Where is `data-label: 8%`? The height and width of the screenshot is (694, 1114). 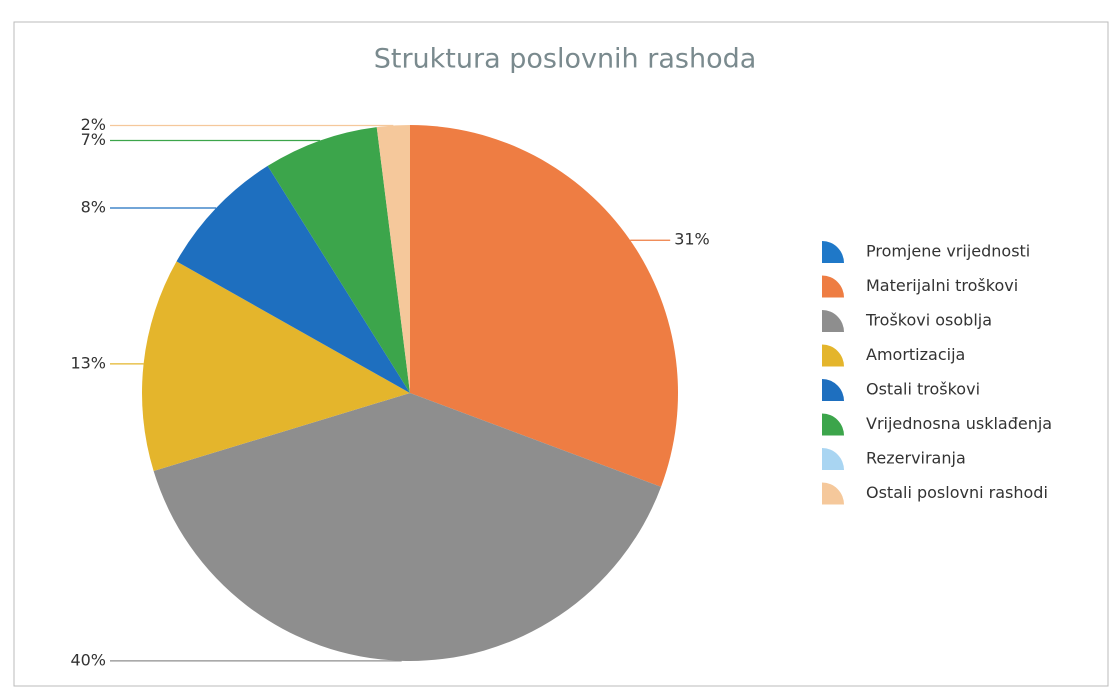
data-label: 8% is located at coordinates (93, 206).